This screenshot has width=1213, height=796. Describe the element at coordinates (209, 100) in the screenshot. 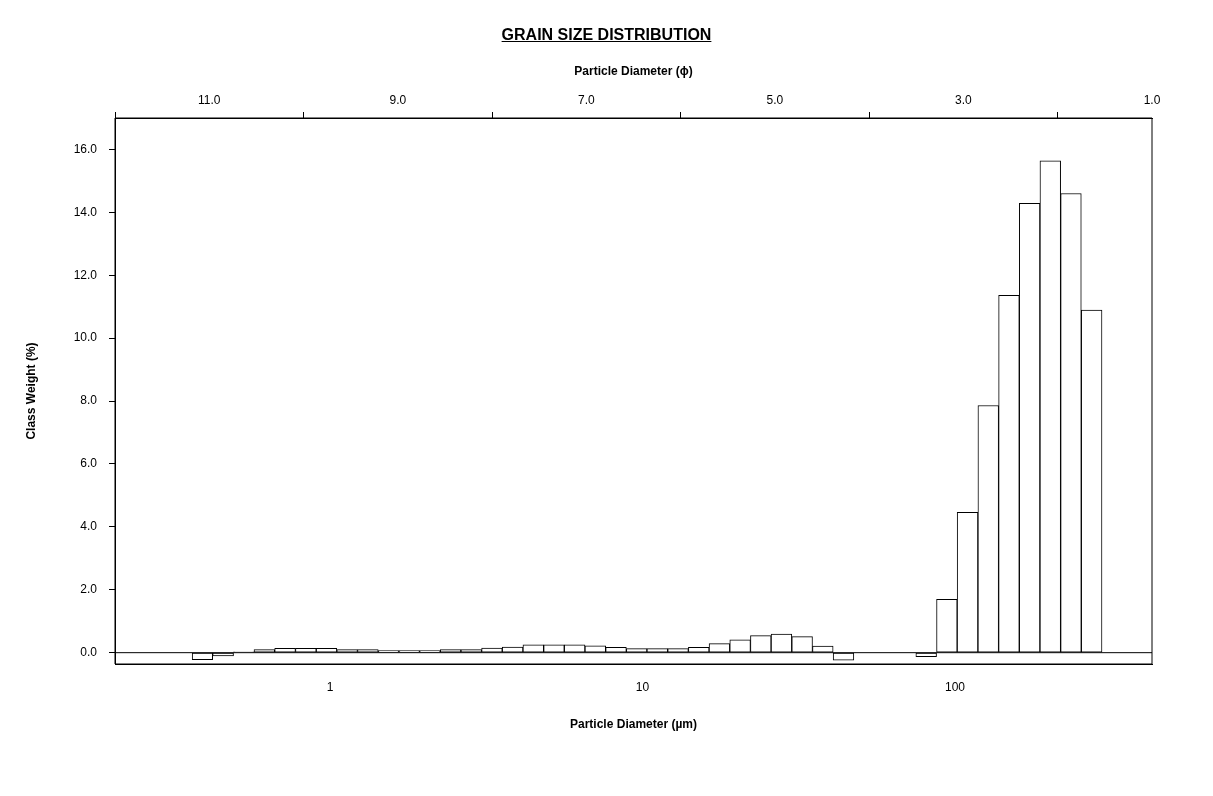

I see `x2-tick-label: 11.0` at that location.